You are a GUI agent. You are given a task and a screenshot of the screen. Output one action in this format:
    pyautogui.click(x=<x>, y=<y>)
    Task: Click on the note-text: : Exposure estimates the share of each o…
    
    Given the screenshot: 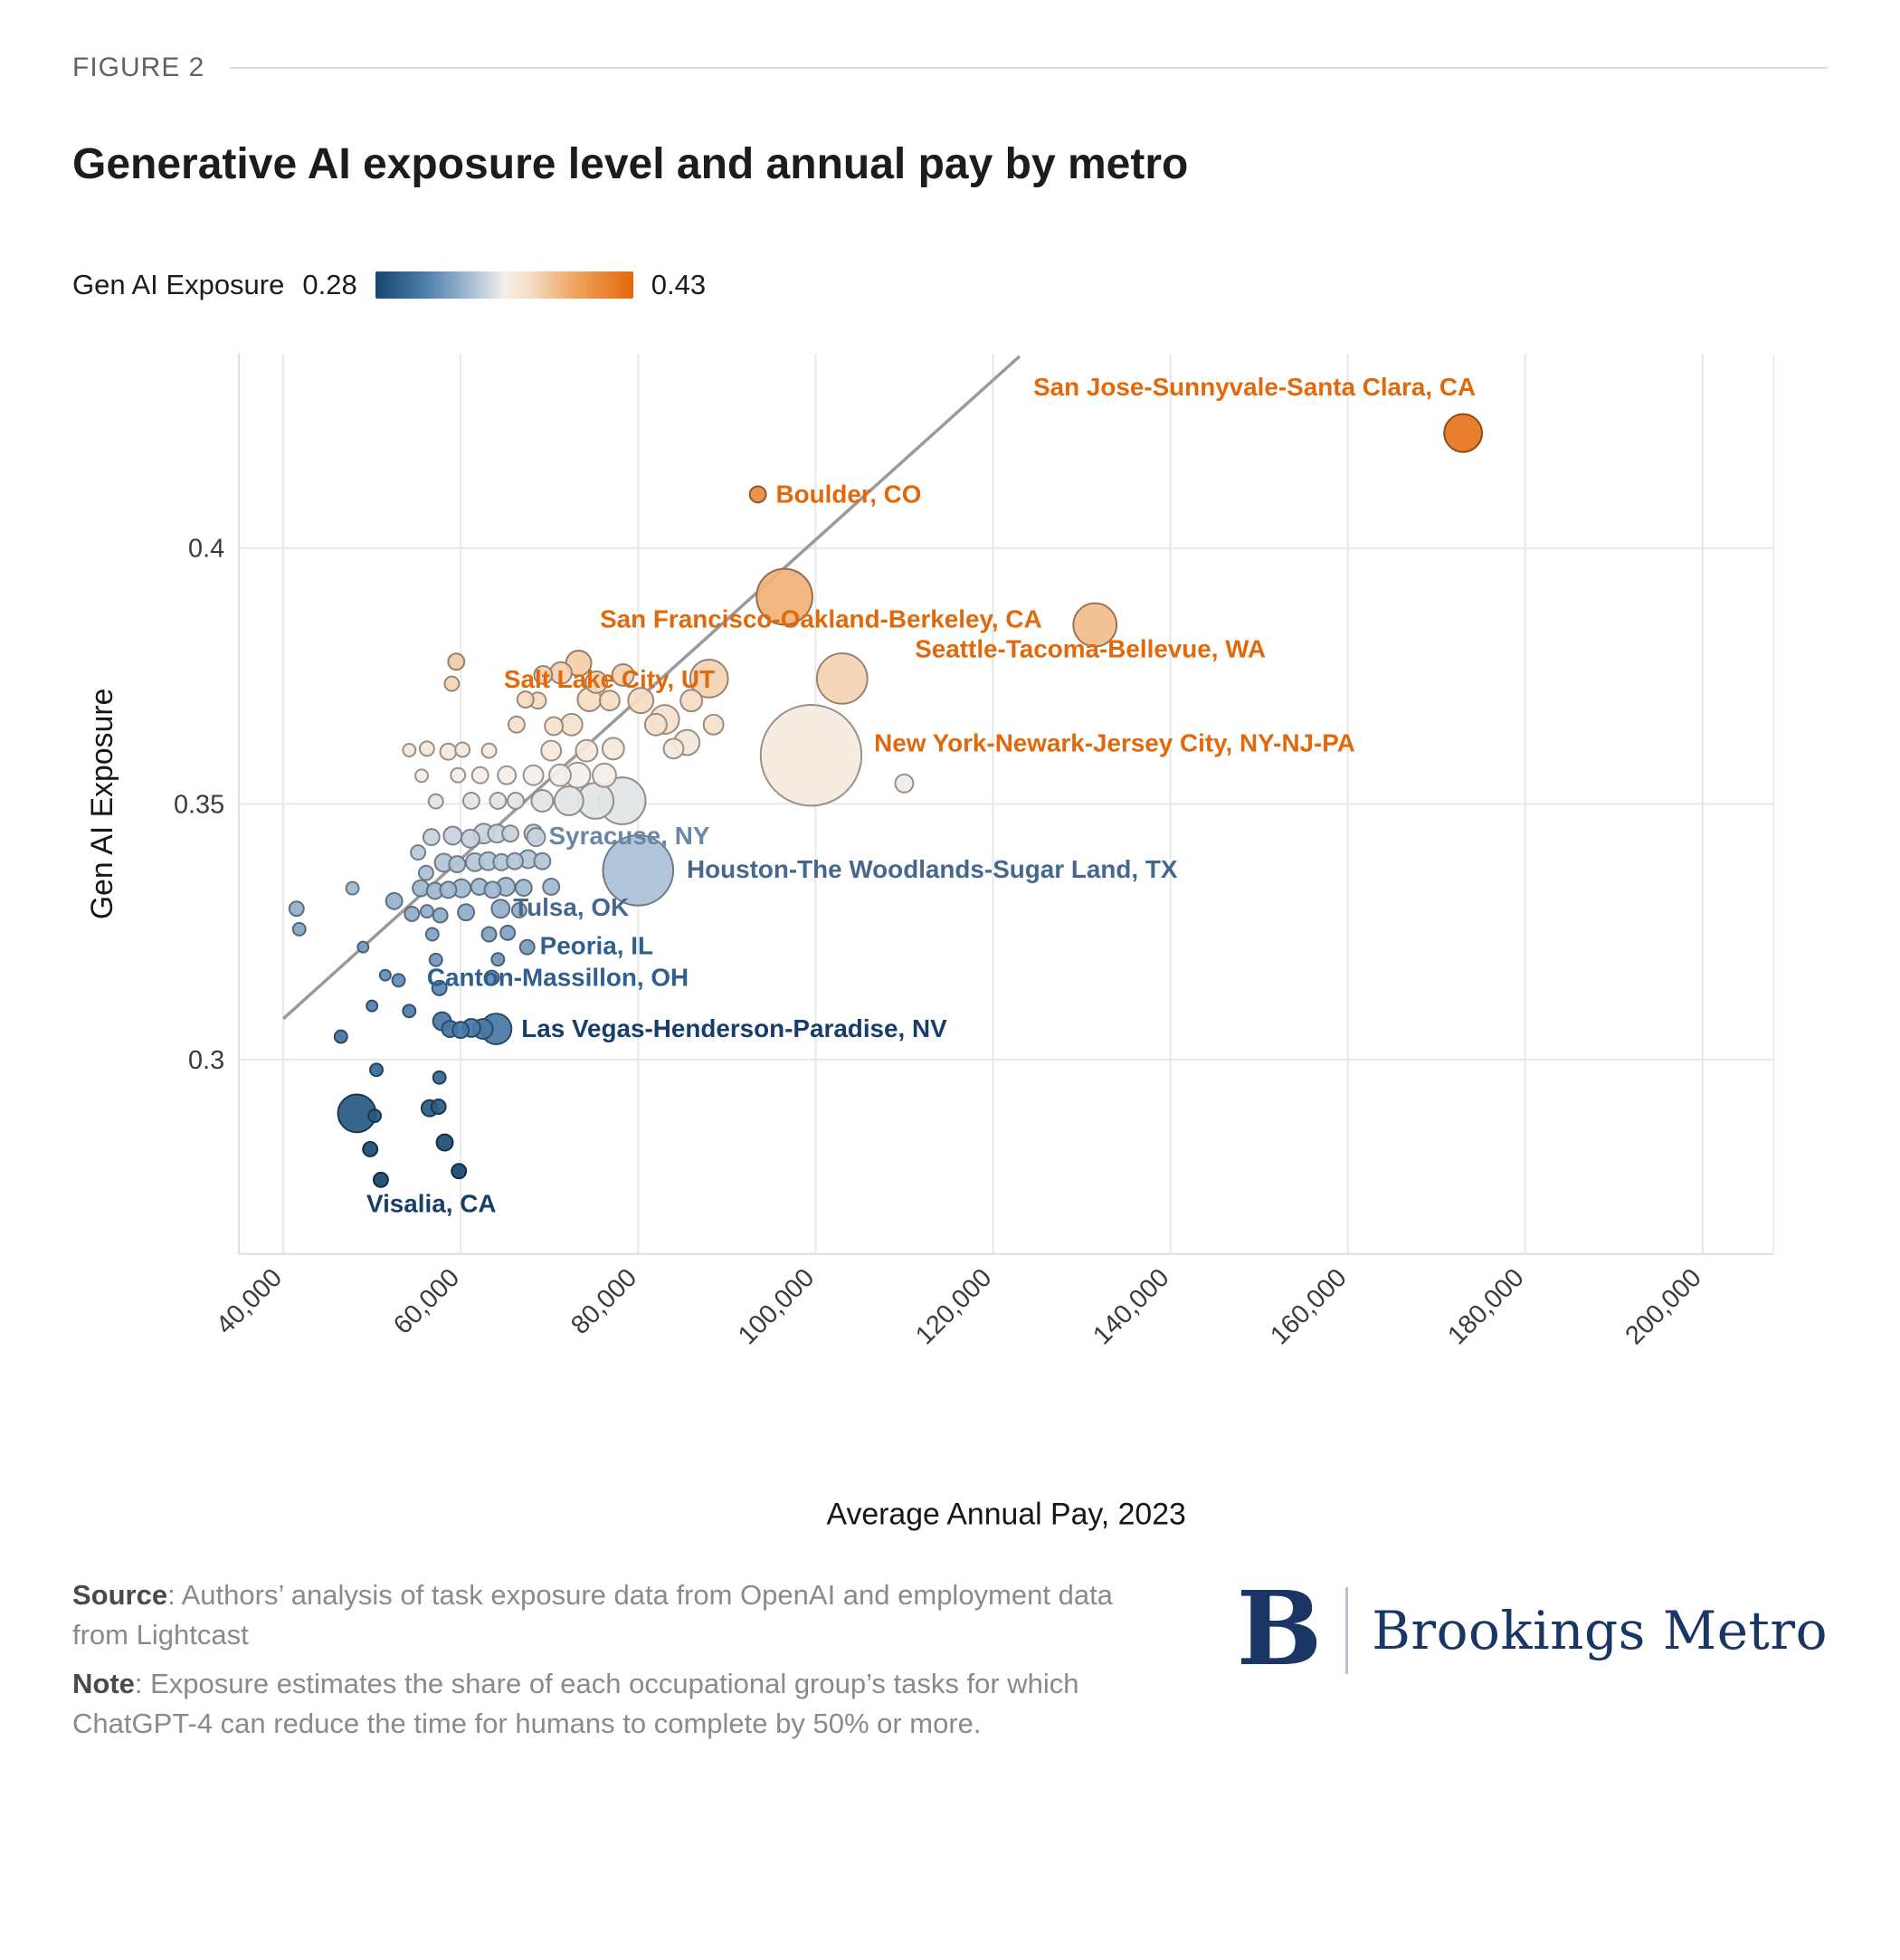 What is the action you would take?
    pyautogui.click(x=576, y=1704)
    